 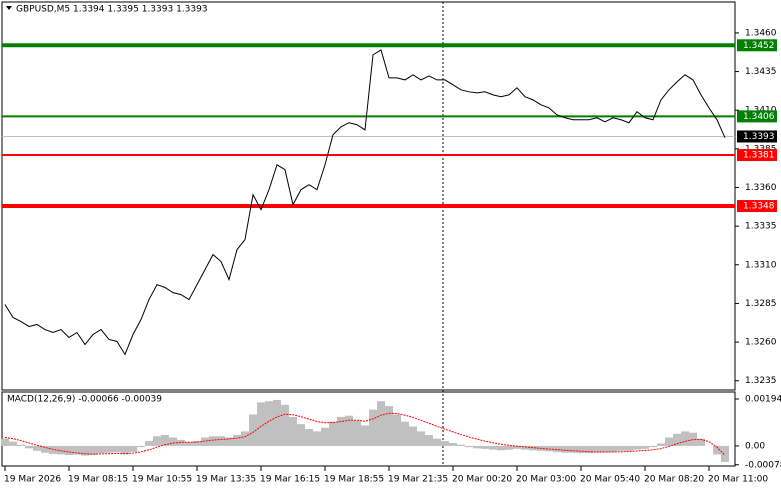 I want to click on signal-line, so click(x=365, y=434).